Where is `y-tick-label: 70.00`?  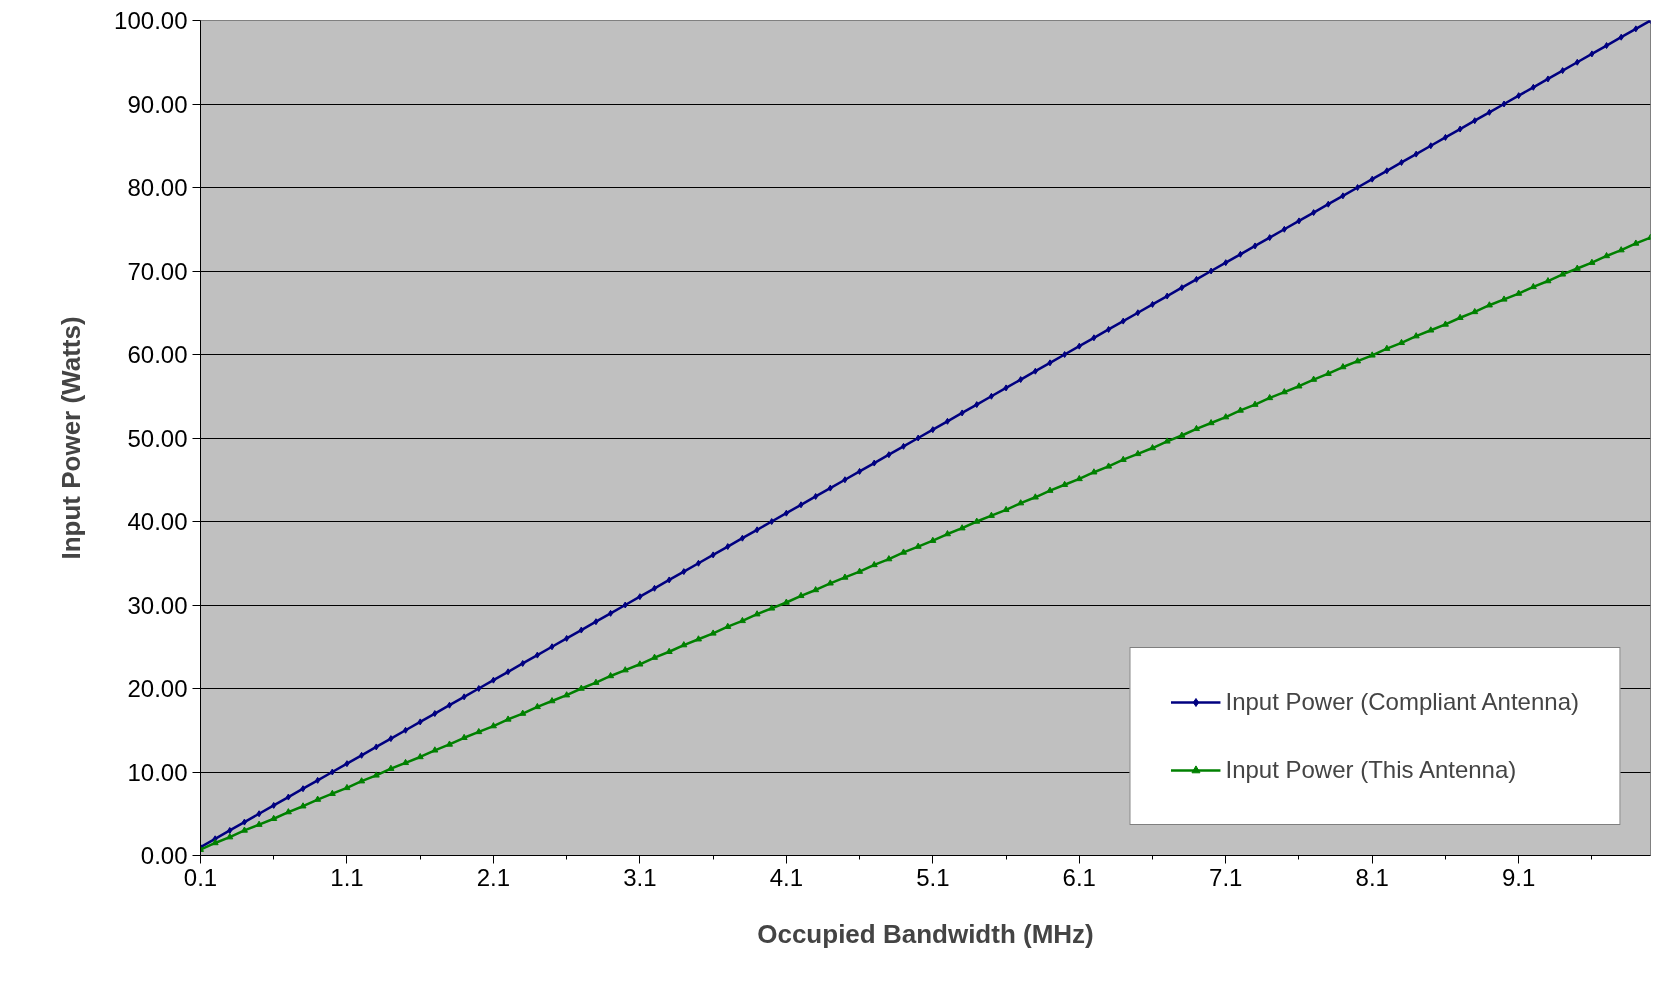
y-tick-label: 70.00 is located at coordinates (157, 271).